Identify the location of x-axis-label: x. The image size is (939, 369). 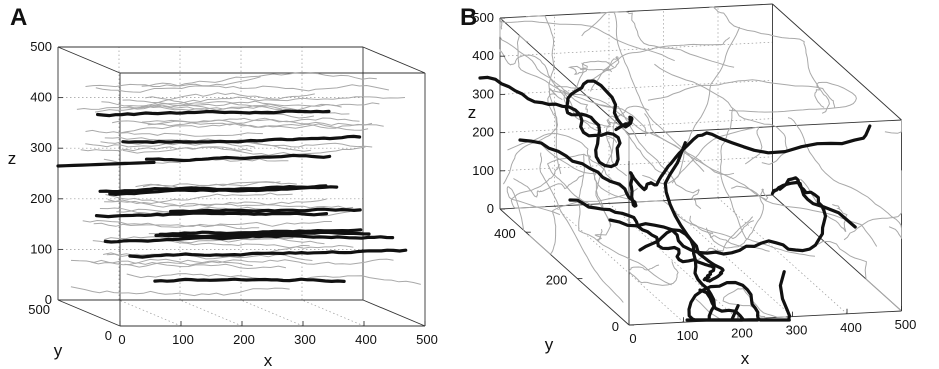
(745, 358).